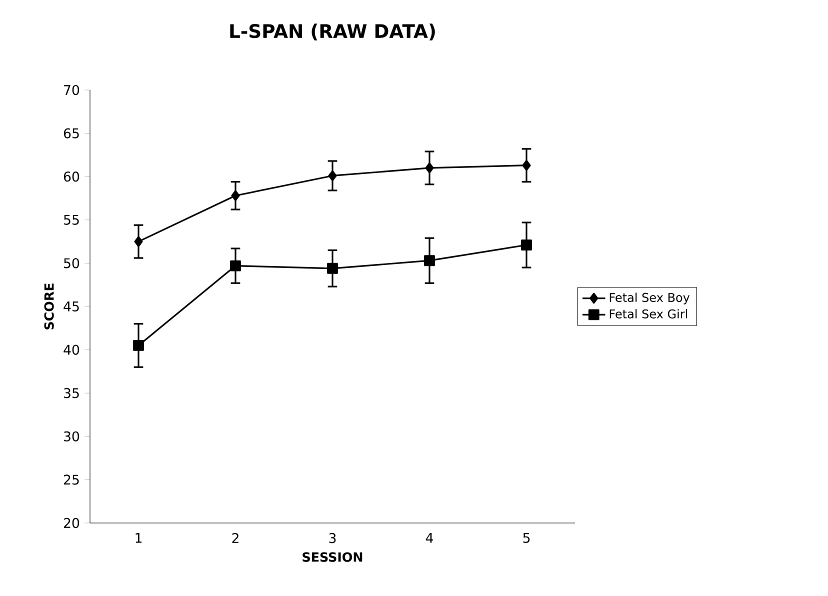 The width and height of the screenshot is (828, 596). What do you see at coordinates (332, 557) in the screenshot?
I see `x-axis-title: SESSION` at bounding box center [332, 557].